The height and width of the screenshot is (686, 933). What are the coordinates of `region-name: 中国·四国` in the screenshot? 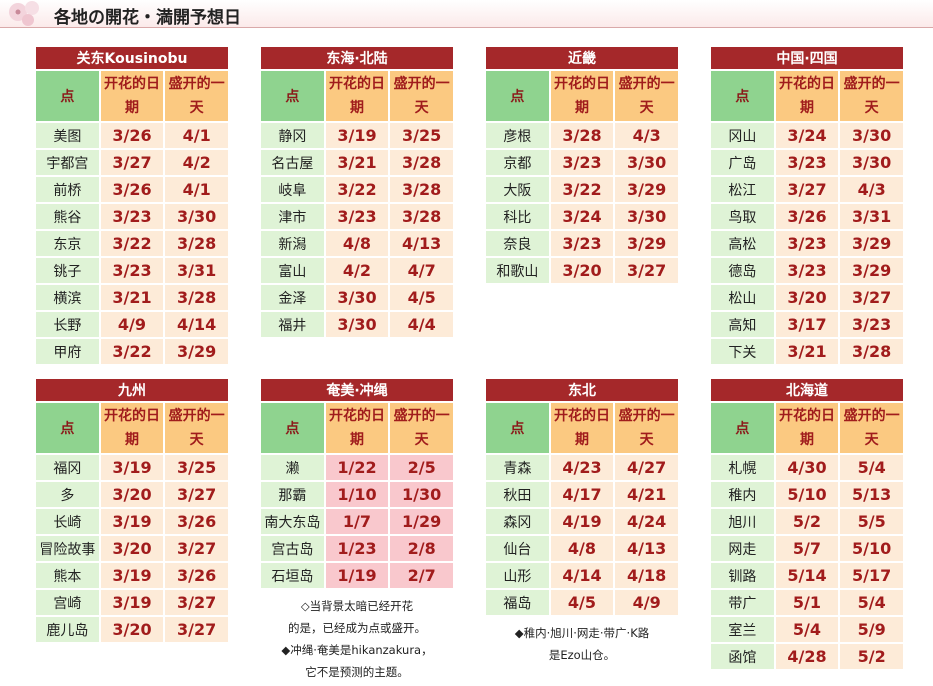 It's located at (807, 58).